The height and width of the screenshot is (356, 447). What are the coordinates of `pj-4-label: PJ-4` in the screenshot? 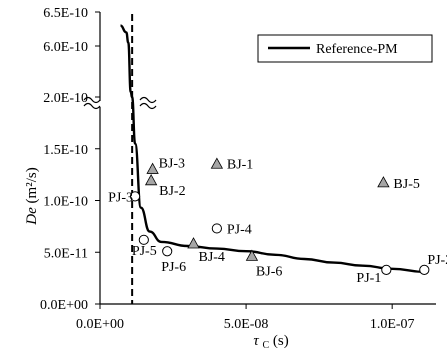 It's located at (239, 229).